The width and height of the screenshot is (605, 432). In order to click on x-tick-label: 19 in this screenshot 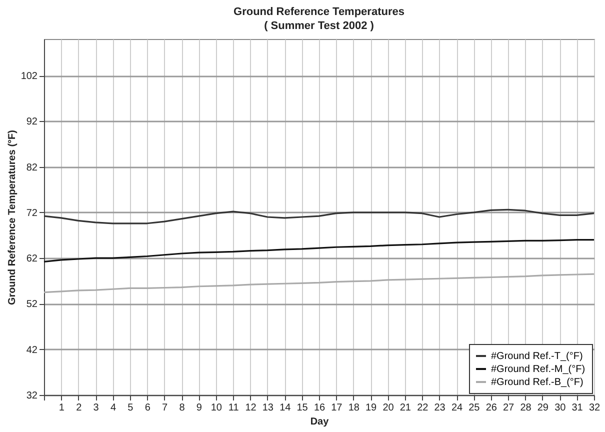, I will do `click(372, 408)`.